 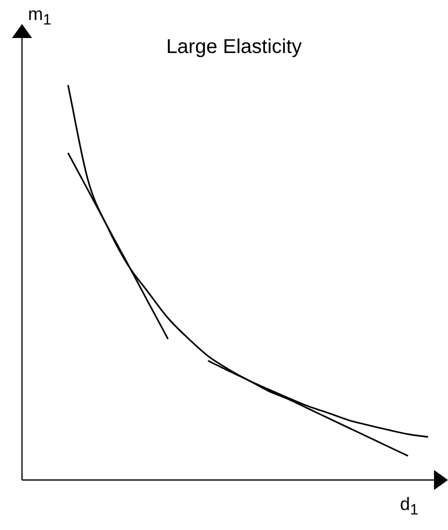 I want to click on x-axis-title: d$_{1}$, so click(x=409, y=506).